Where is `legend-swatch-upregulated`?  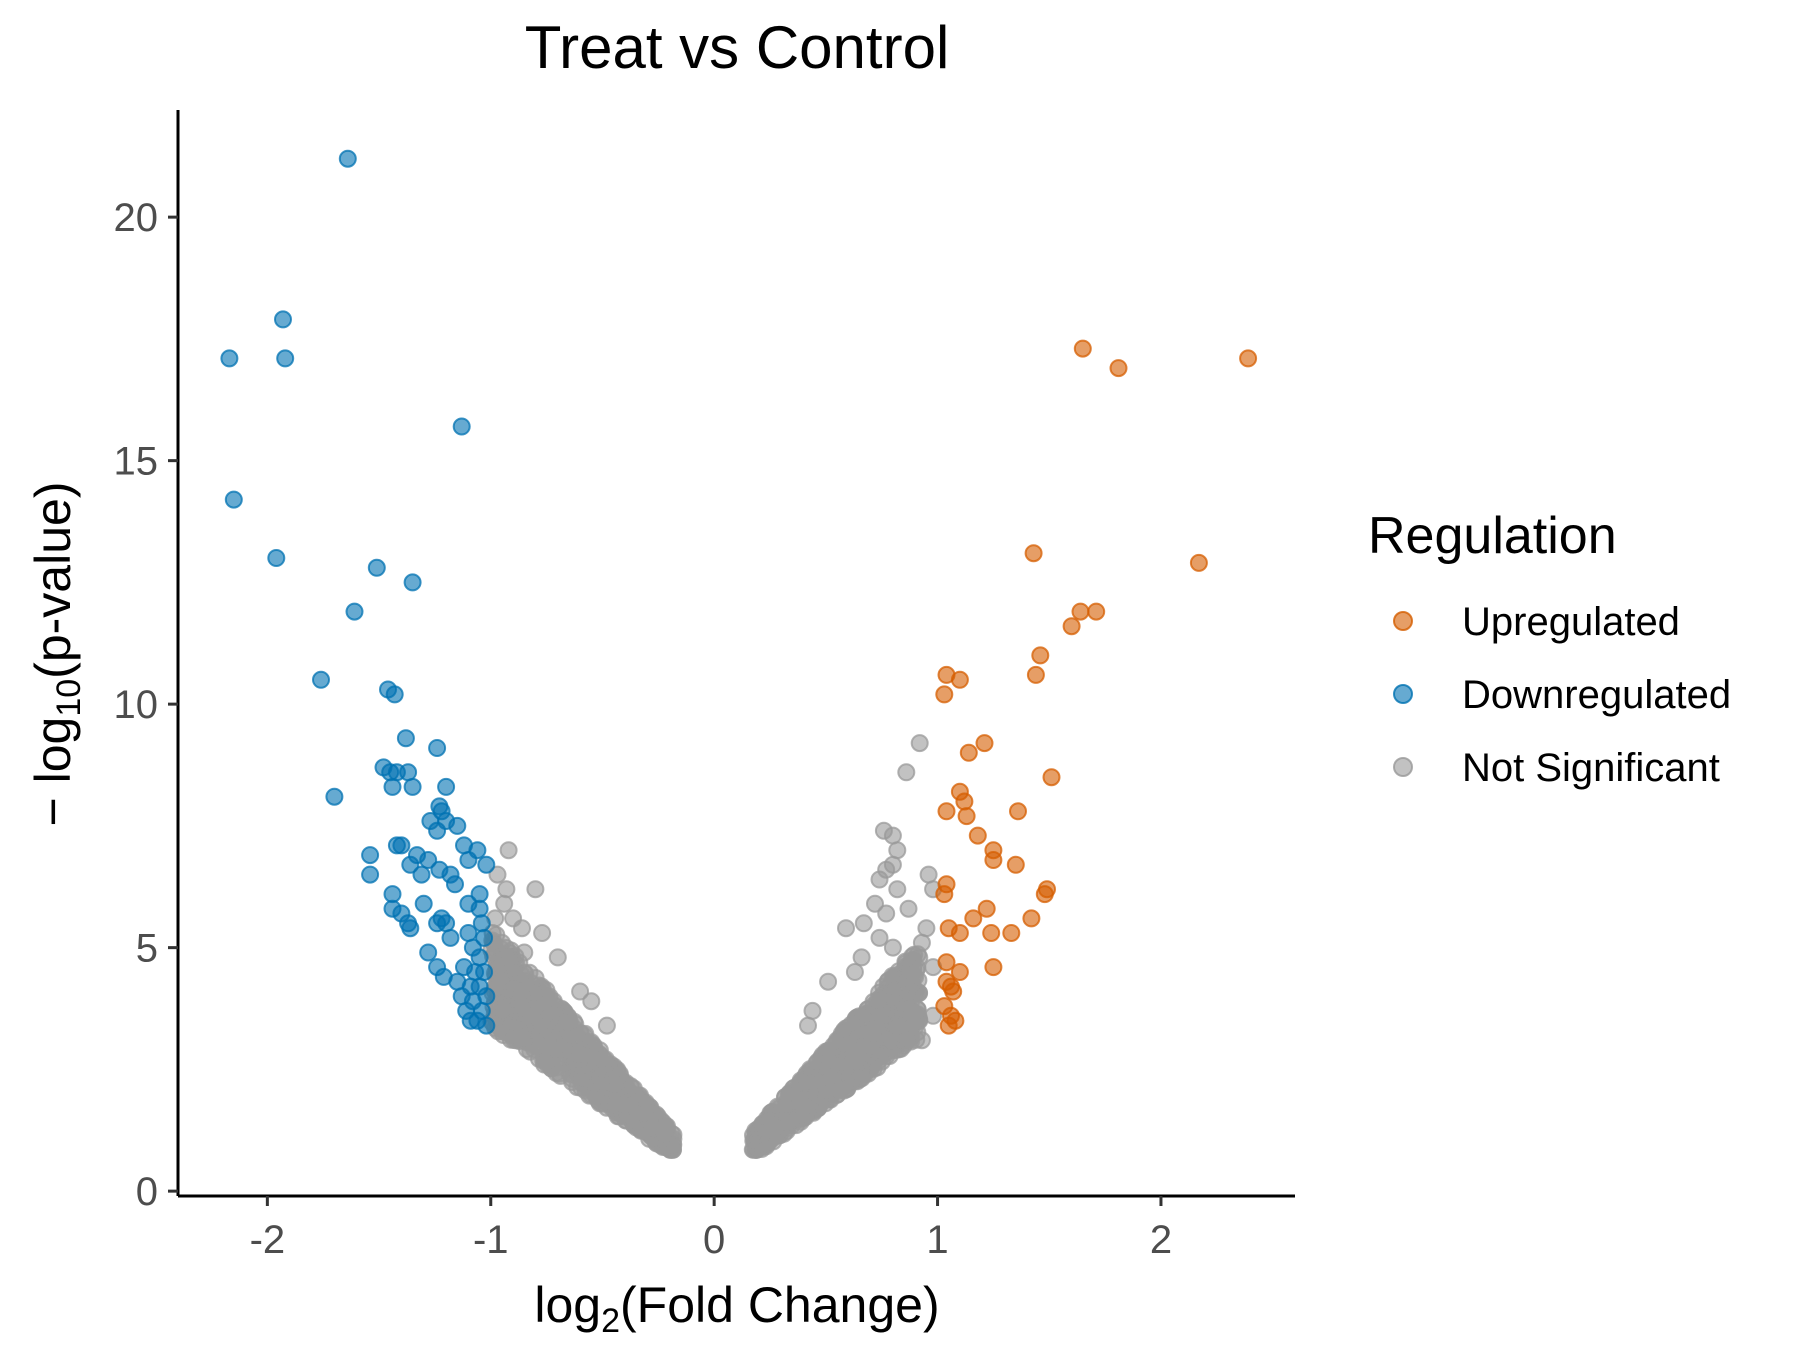
legend-swatch-upregulated is located at coordinates (1403, 621).